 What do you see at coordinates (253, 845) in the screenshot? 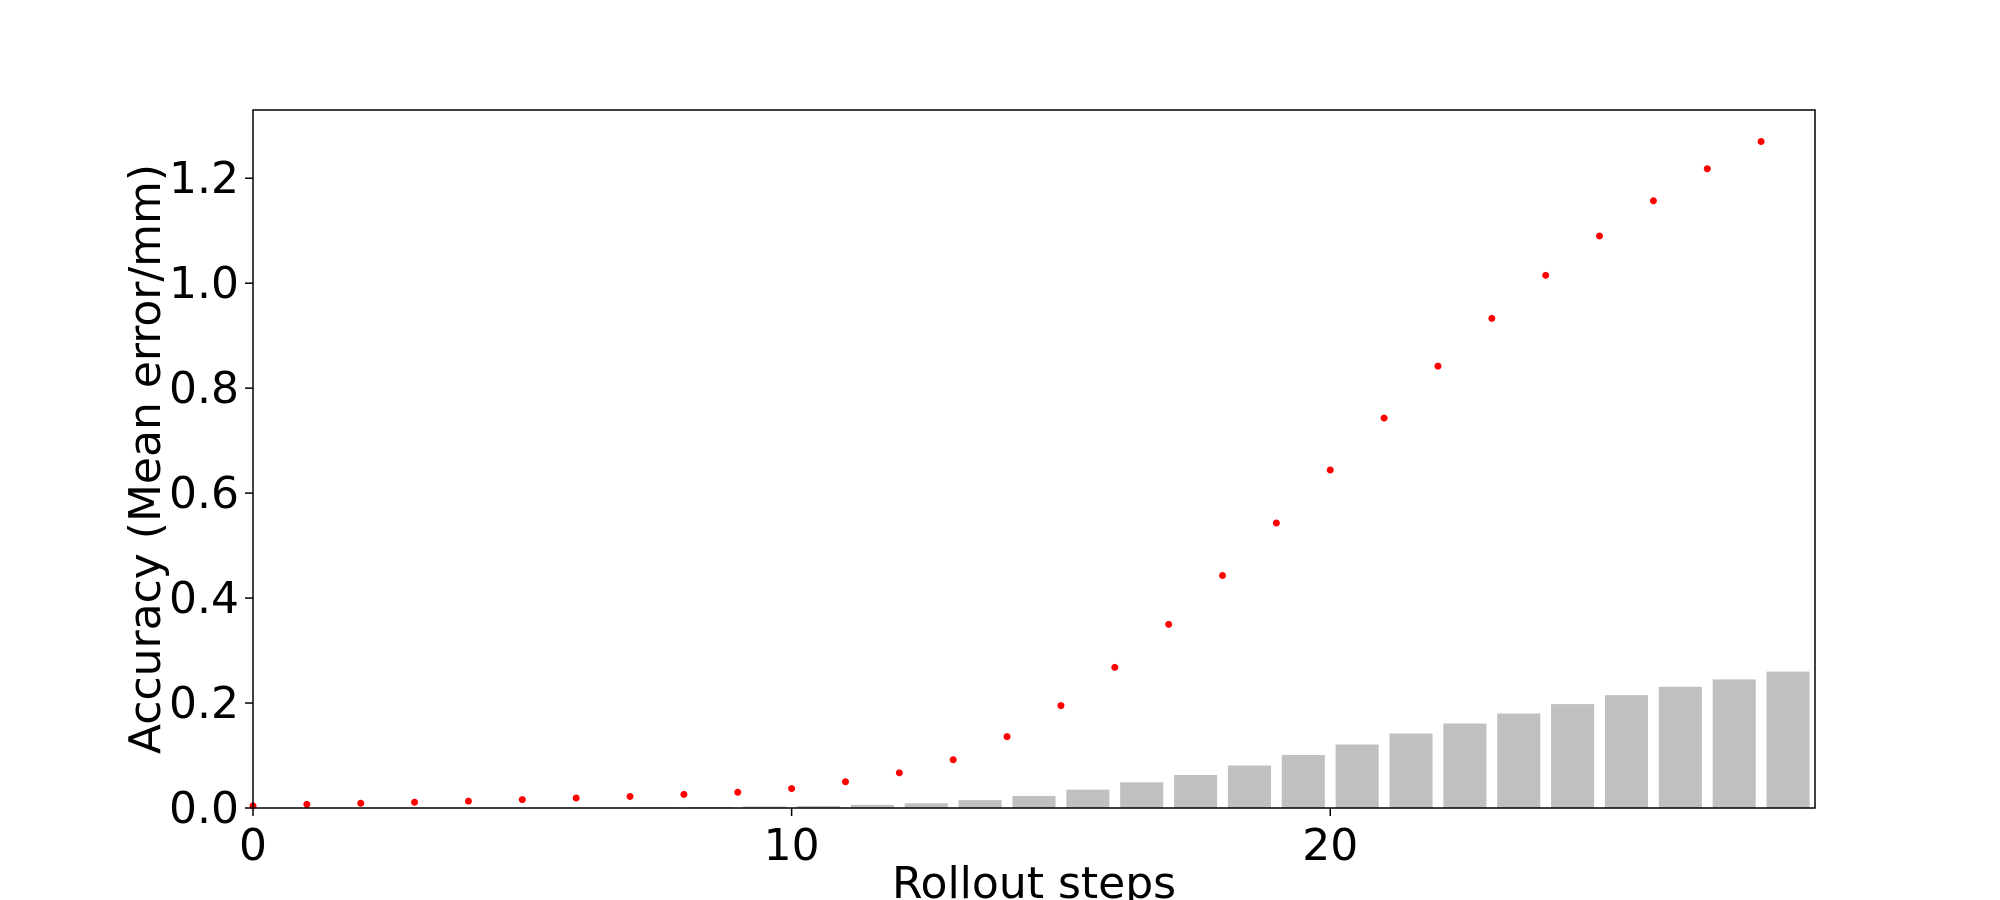
I see `x-tick-label-0: 0` at bounding box center [253, 845].